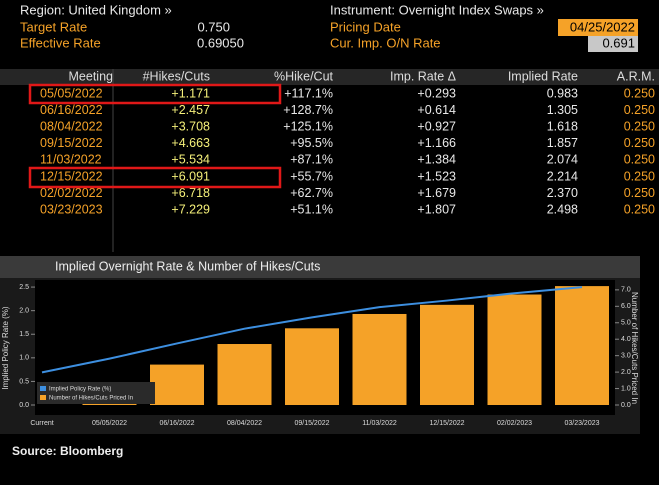 The image size is (659, 485). I want to click on x-tick-label: Current, so click(41, 423).